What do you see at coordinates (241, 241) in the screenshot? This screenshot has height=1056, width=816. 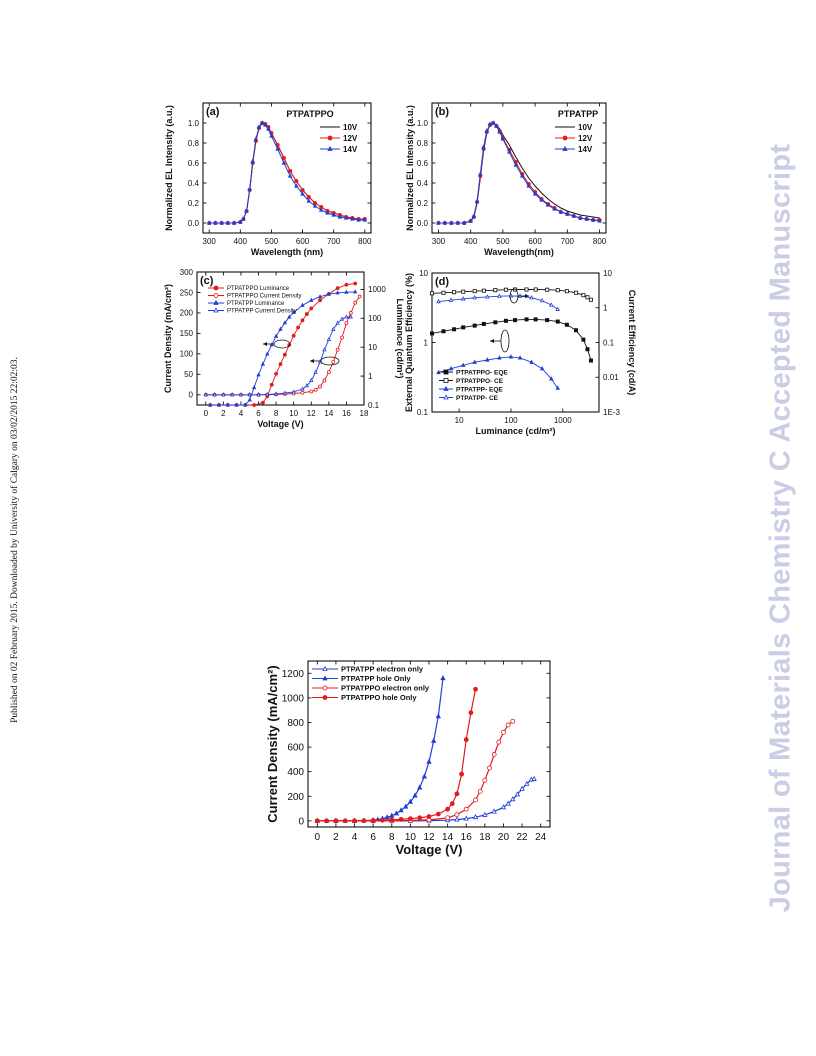 I see `x-tick-label: 400` at bounding box center [241, 241].